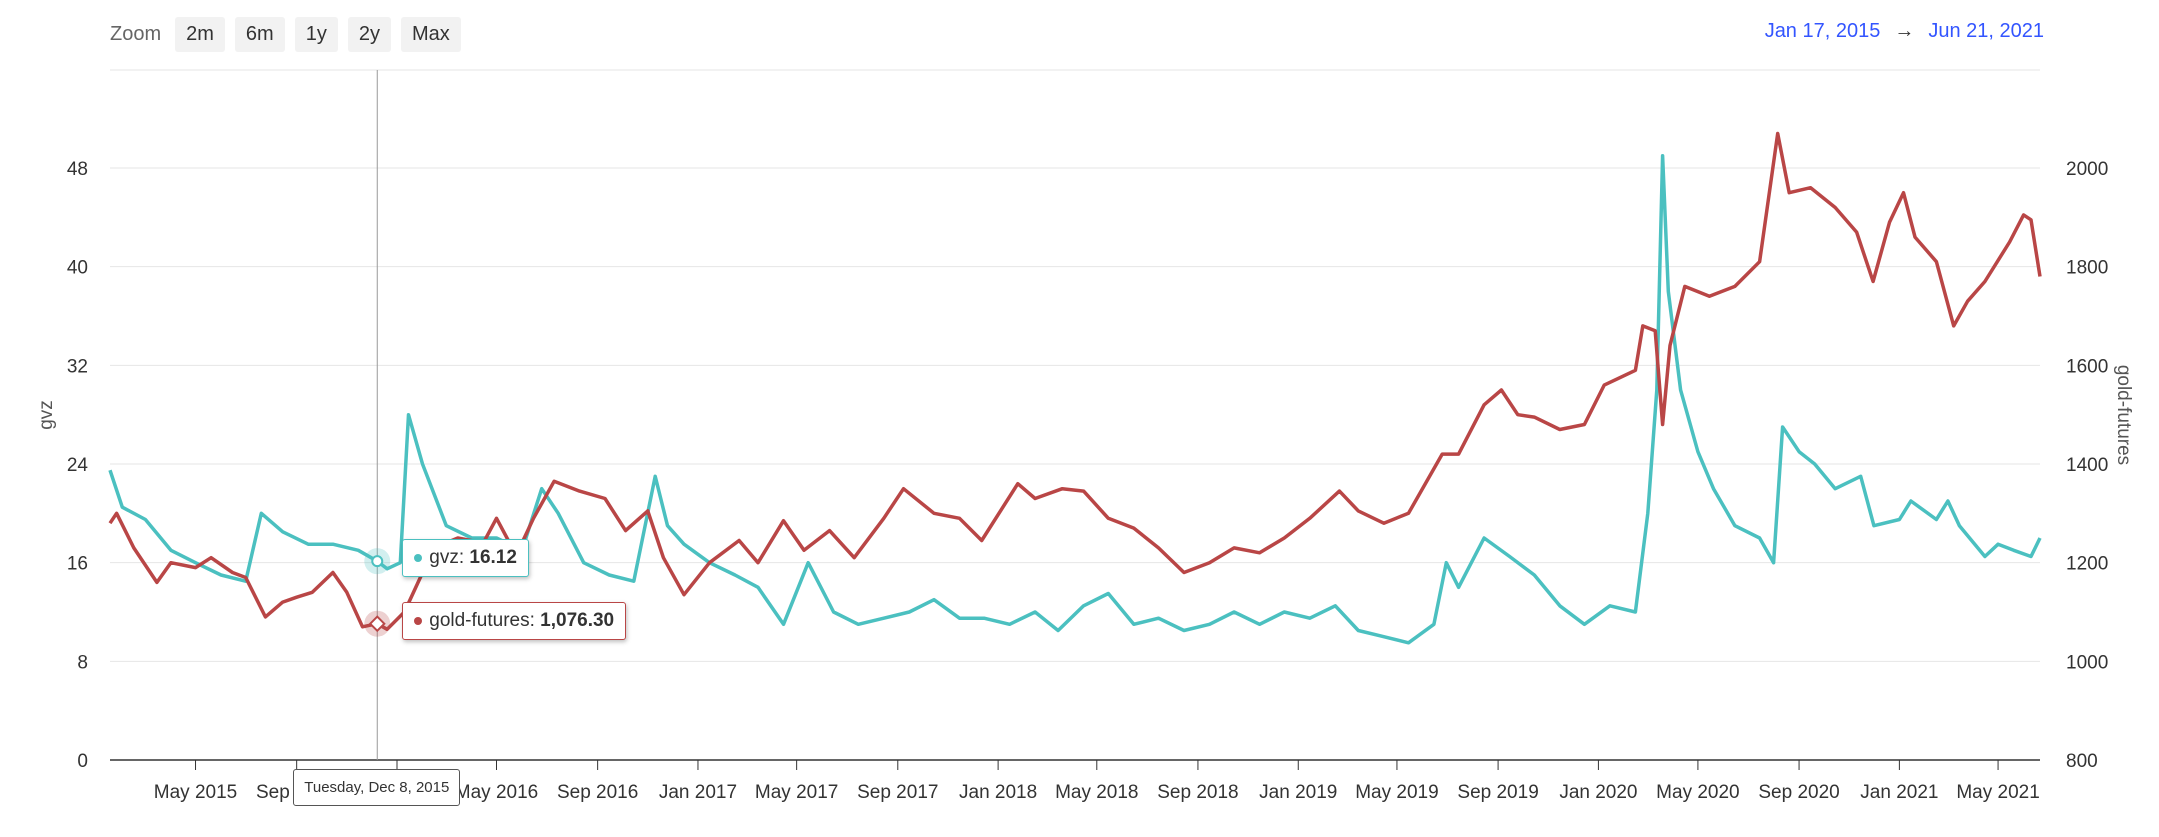 This screenshot has width=2159, height=837. I want to click on x-tick-label: Jan 2018, so click(998, 792).